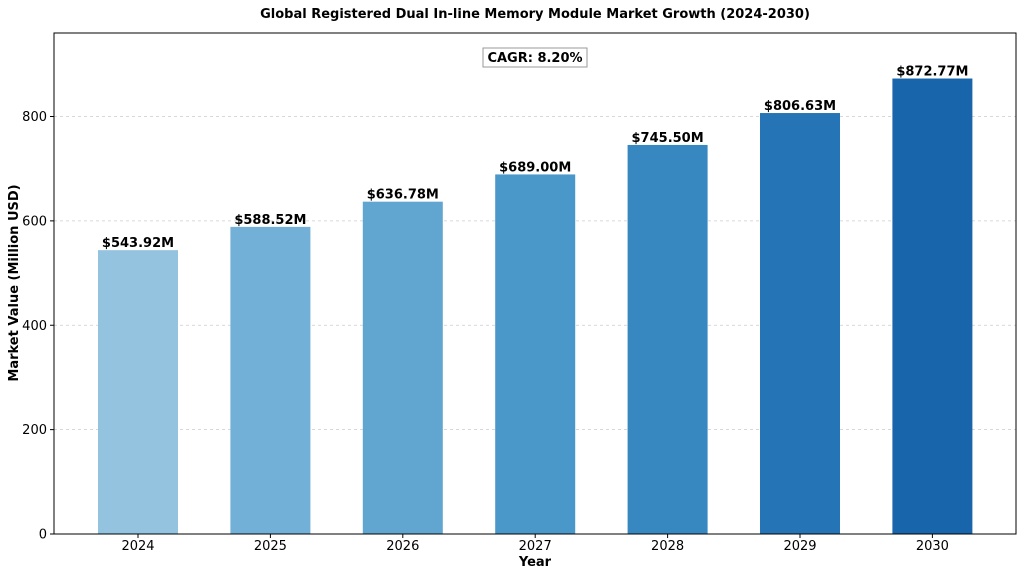 This screenshot has height=576, width=1024. Describe the element at coordinates (535, 562) in the screenshot. I see `x-axis-label: Year` at that location.